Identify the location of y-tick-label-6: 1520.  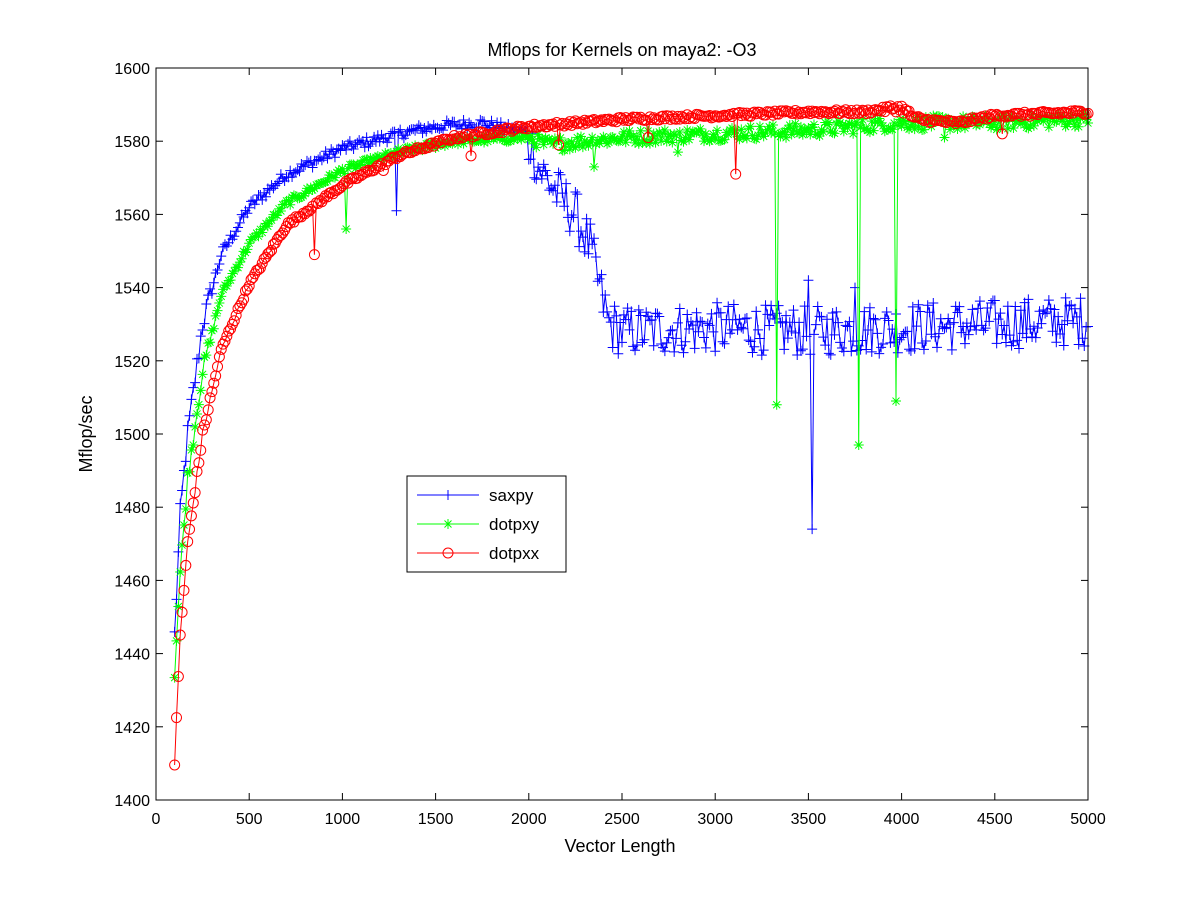
(132, 362).